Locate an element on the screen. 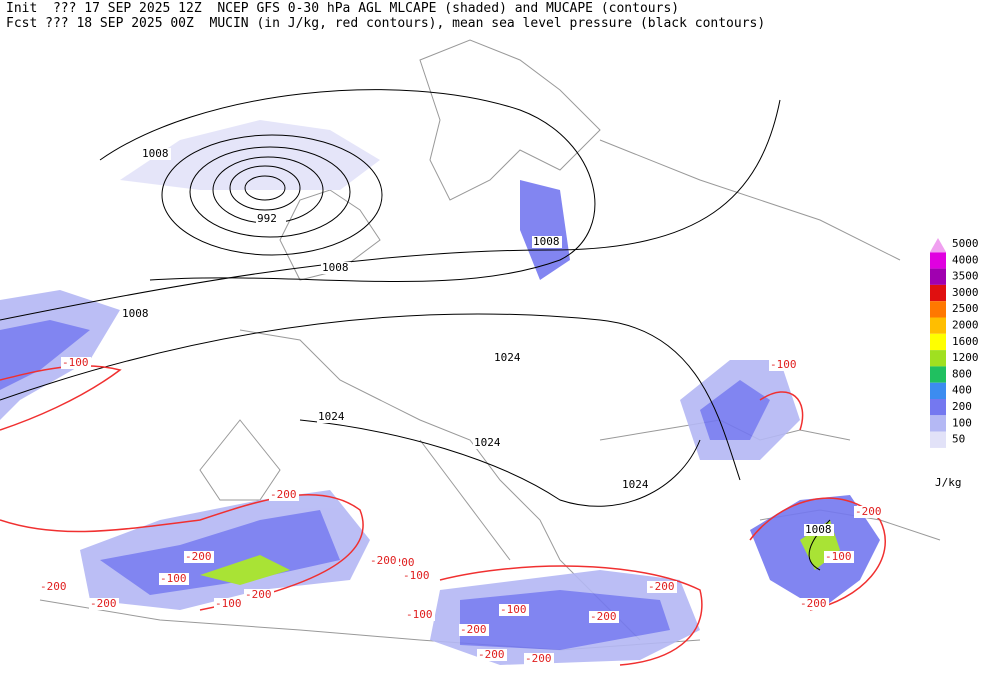  legend-label: 4000 is located at coordinates (965, 259).